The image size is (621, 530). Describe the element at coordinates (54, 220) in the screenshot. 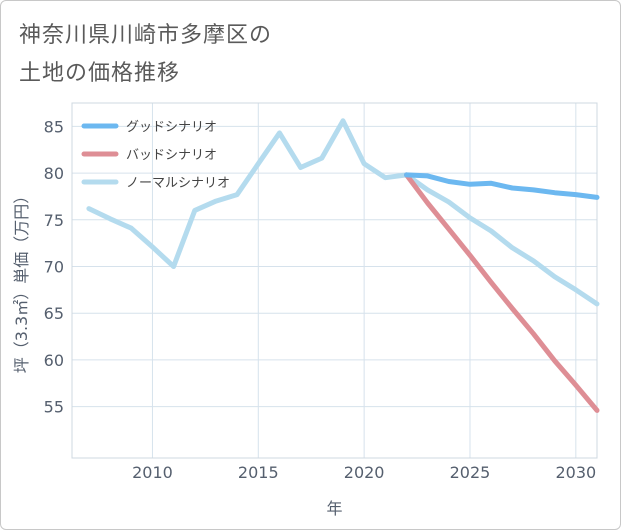

I see `y-tick-label: 75` at that location.